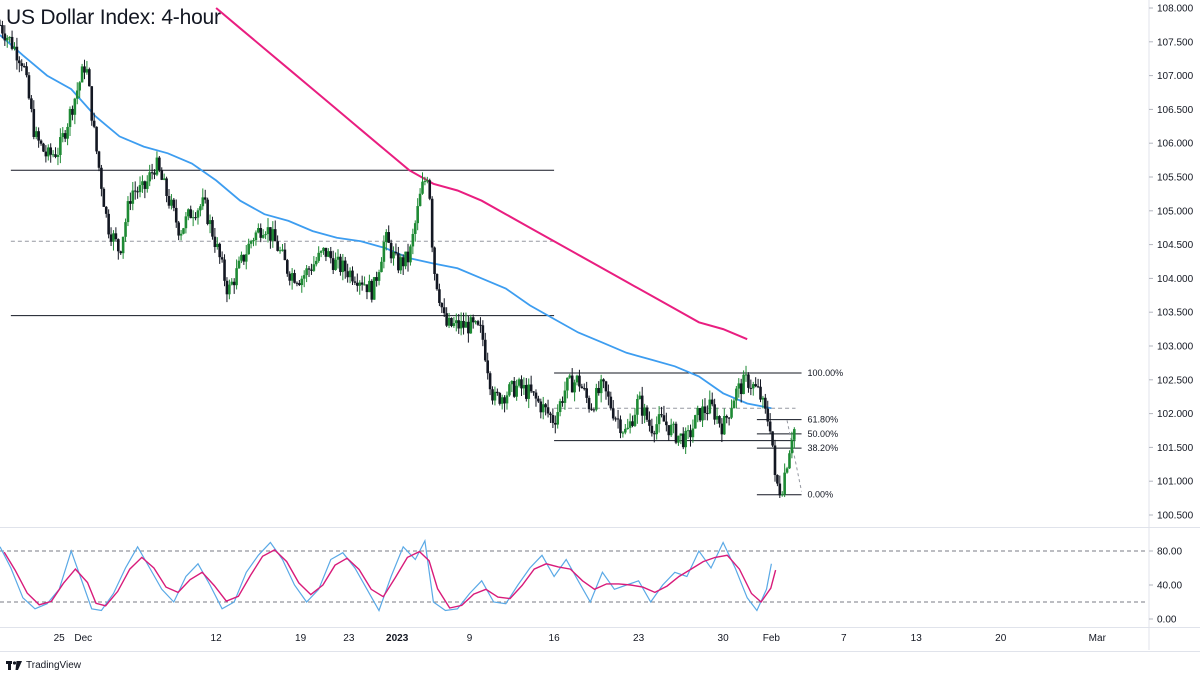  I want to click on fib-trend-line, so click(794, 456).